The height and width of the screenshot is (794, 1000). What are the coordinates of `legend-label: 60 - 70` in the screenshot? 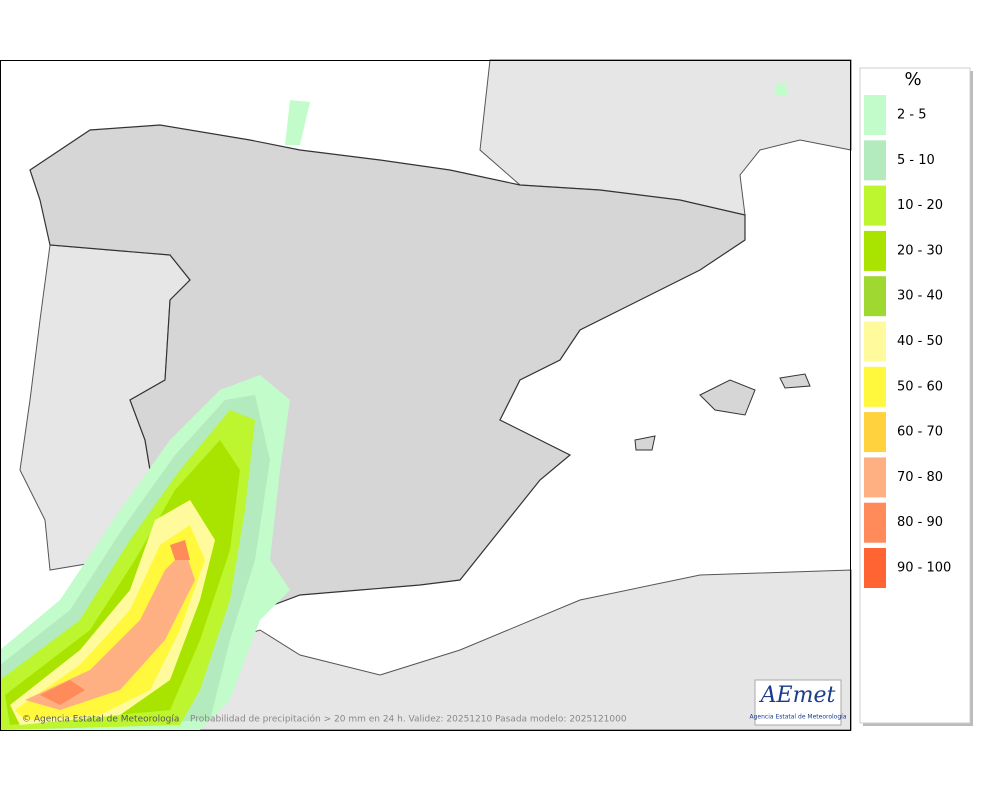 It's located at (920, 432).